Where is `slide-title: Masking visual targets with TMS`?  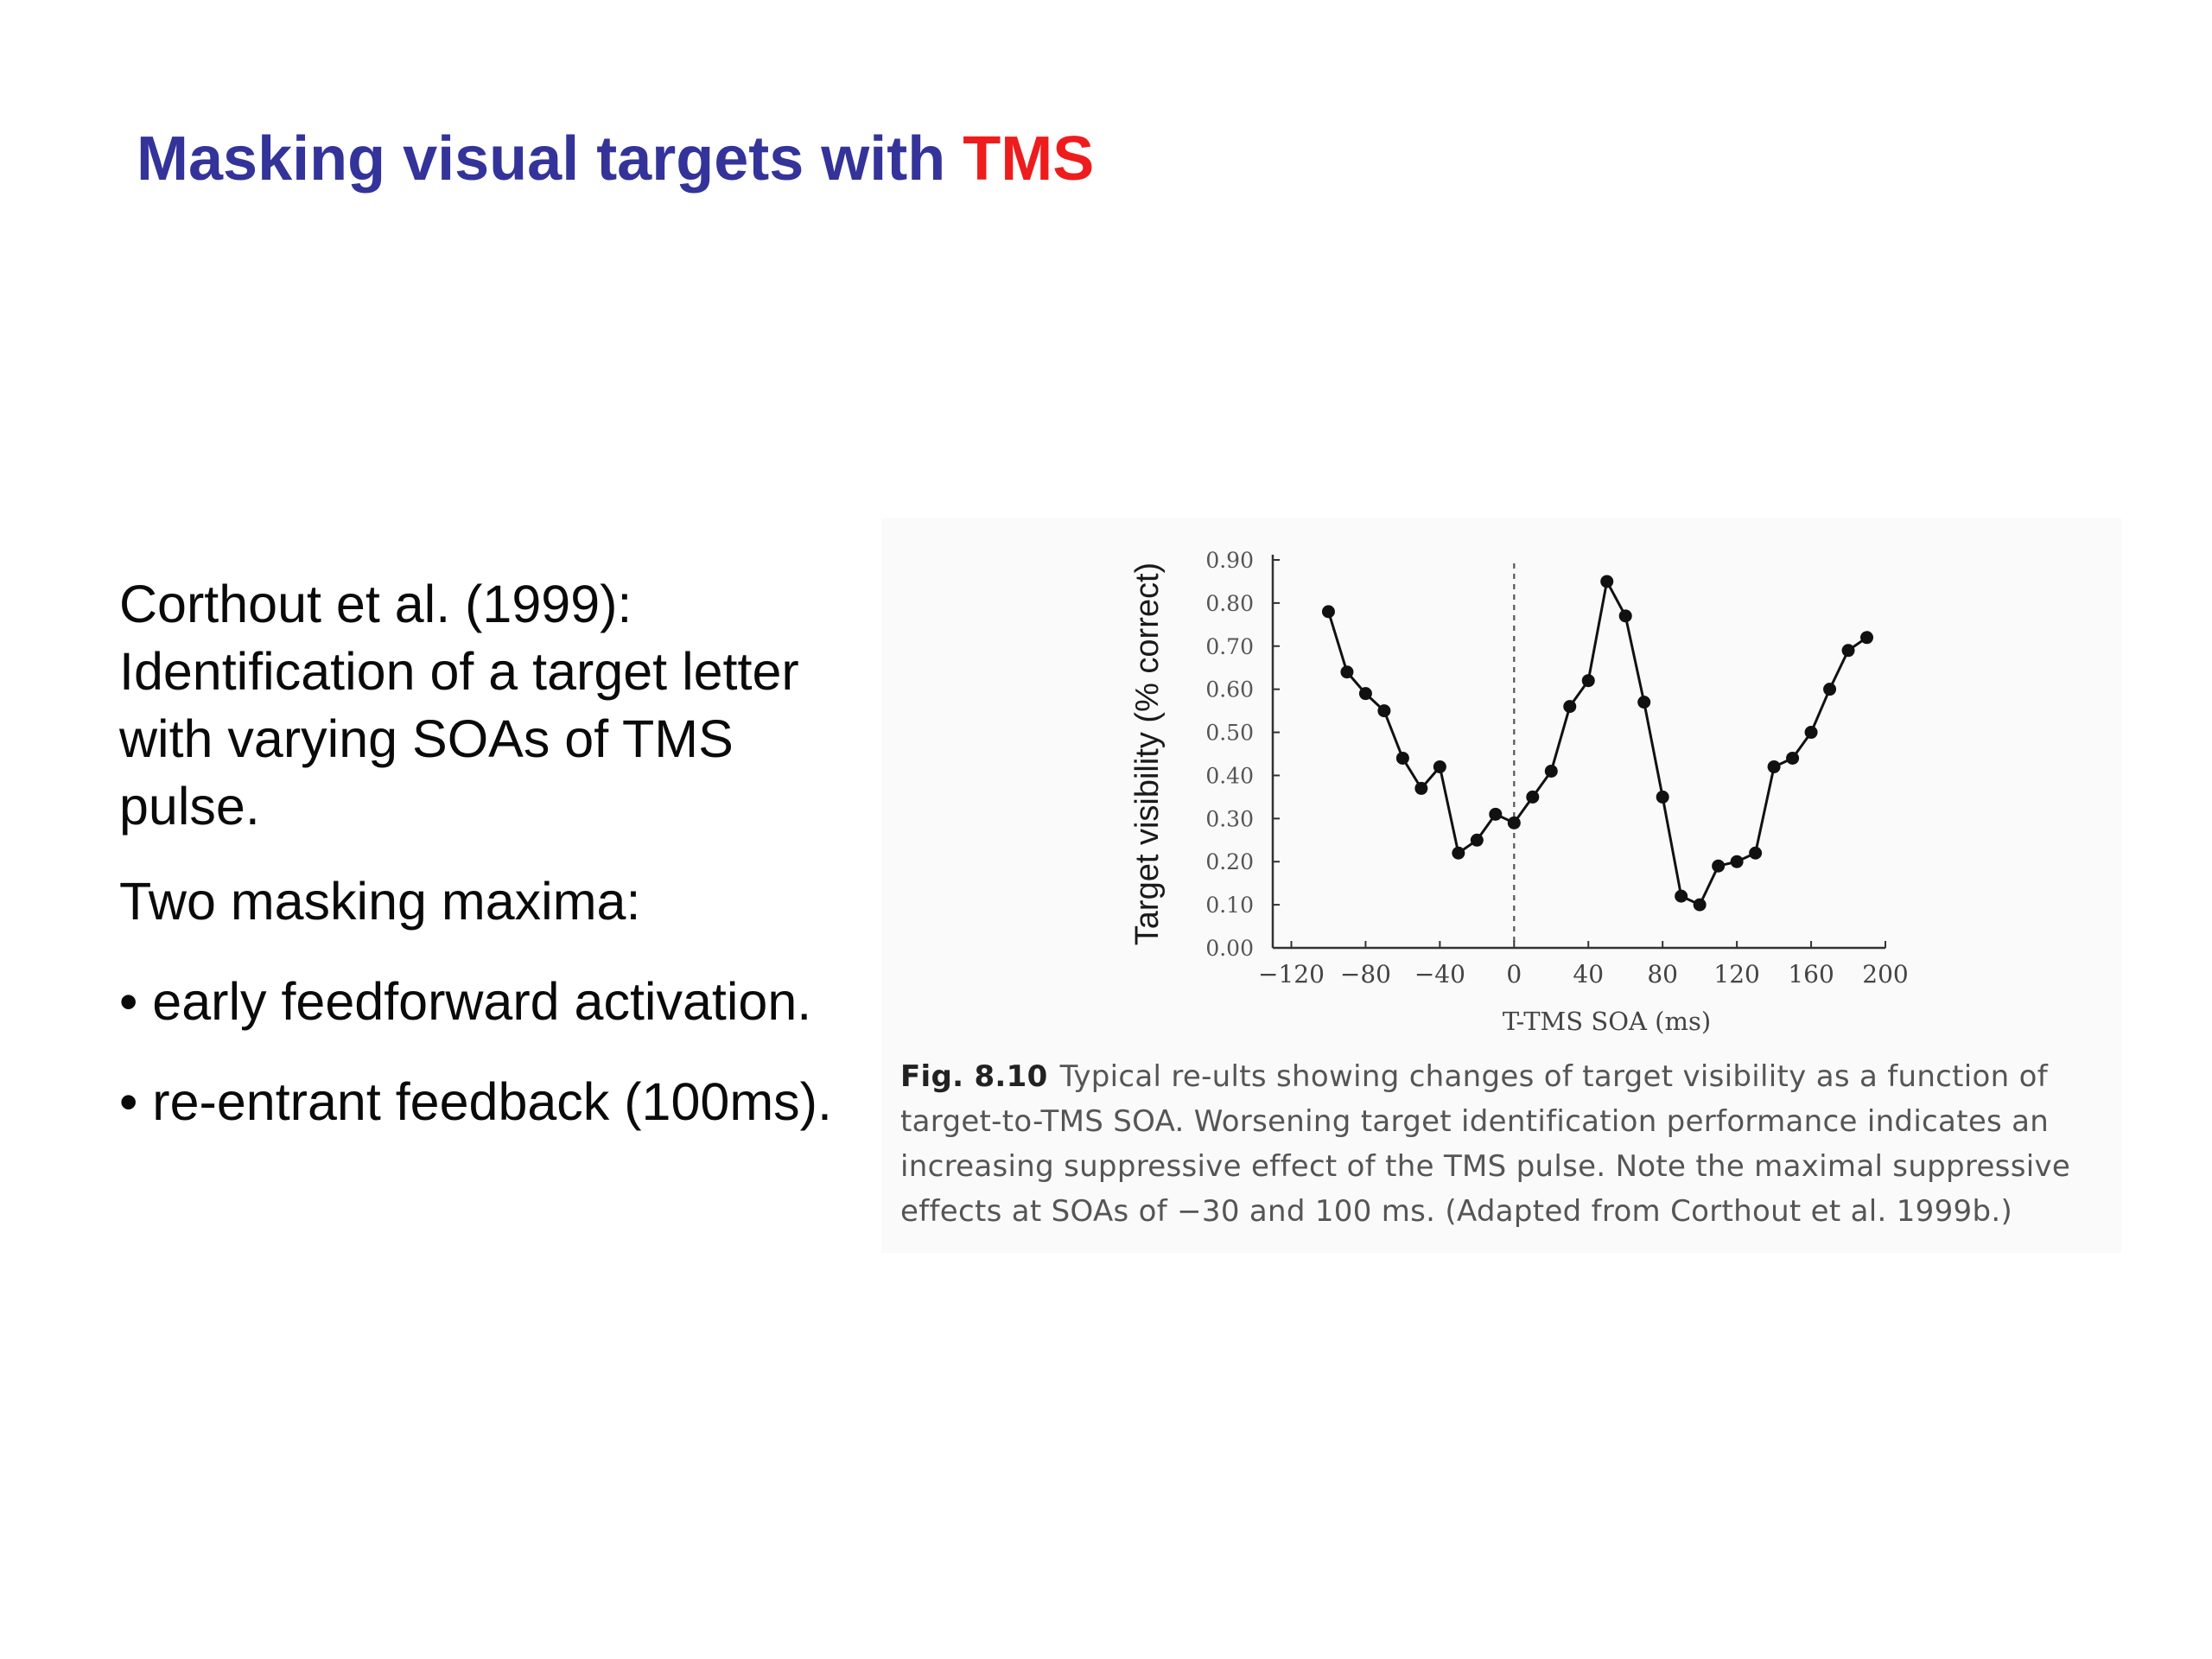
slide-title: Masking visual targets with TMS is located at coordinates (615, 159).